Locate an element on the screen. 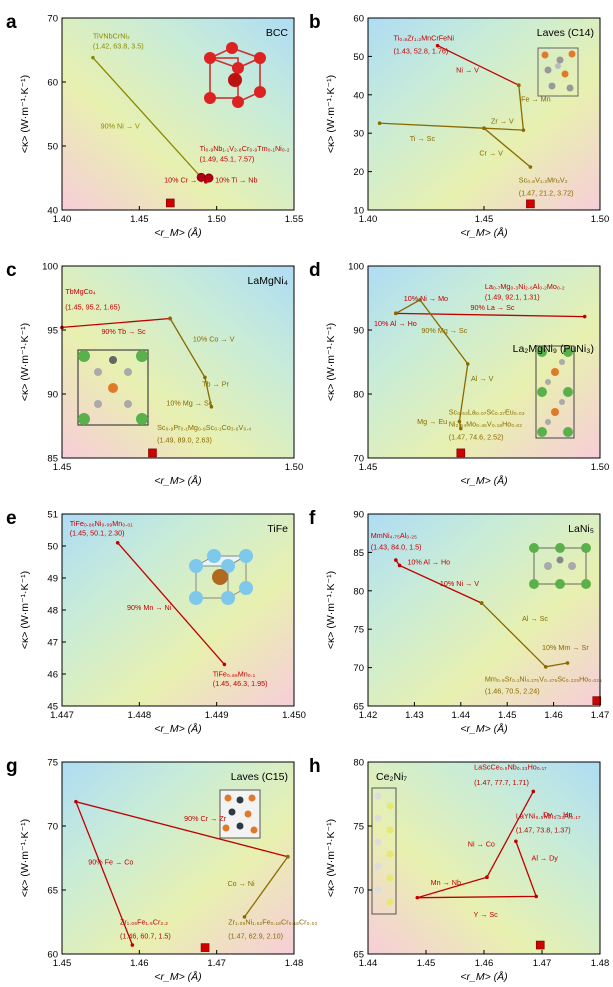 This screenshot has width=613, height=987. panel-d-ytick-label-2: 90 is located at coordinates (358, 331).